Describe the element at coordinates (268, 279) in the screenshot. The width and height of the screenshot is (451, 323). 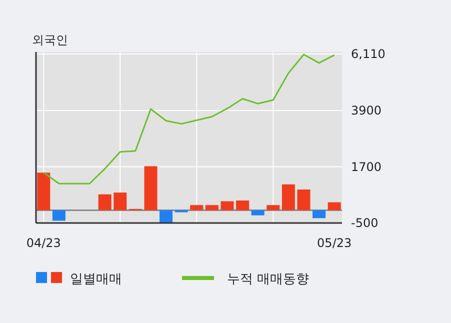
I see `legend-label: 누적 매매동향` at that location.